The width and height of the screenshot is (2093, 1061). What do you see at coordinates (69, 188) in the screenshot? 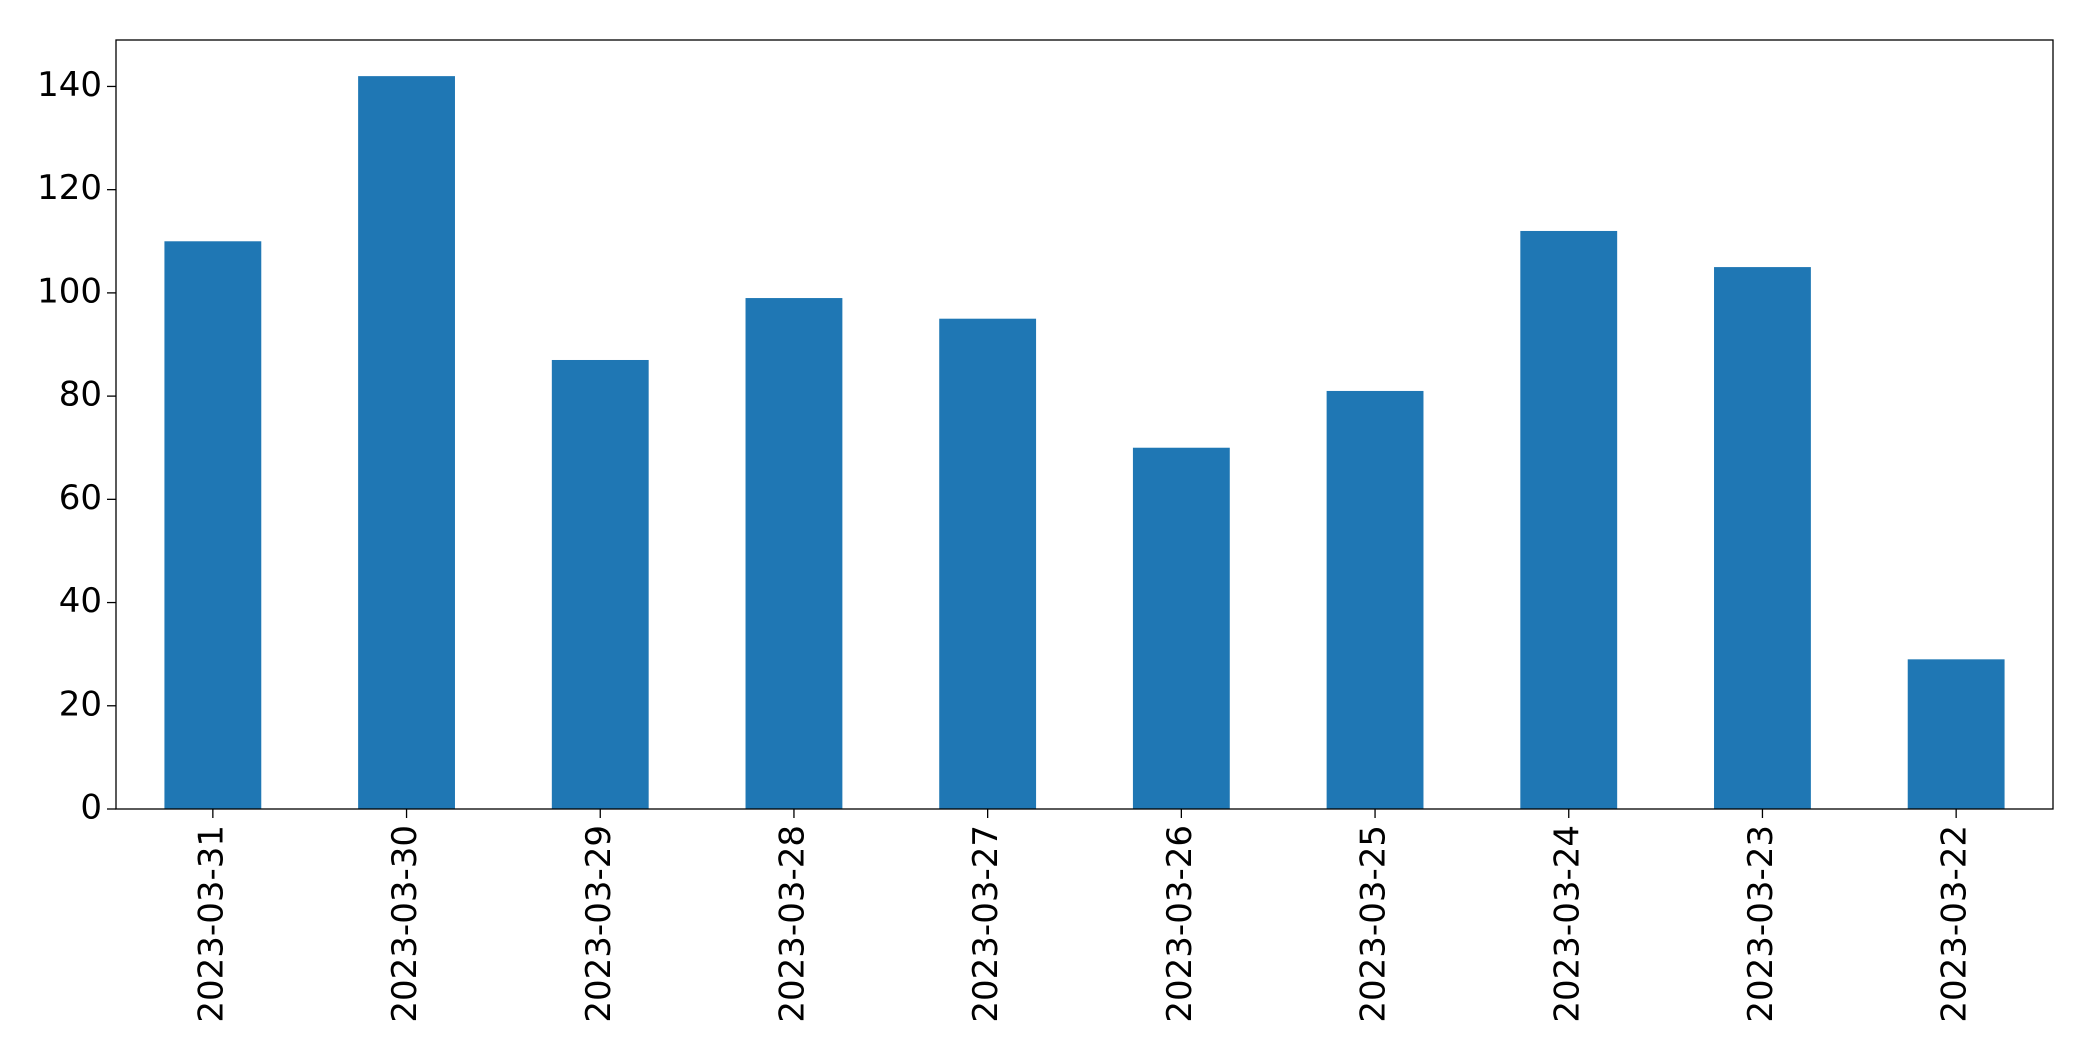
I see `y-tick-label: 120` at bounding box center [69, 188].